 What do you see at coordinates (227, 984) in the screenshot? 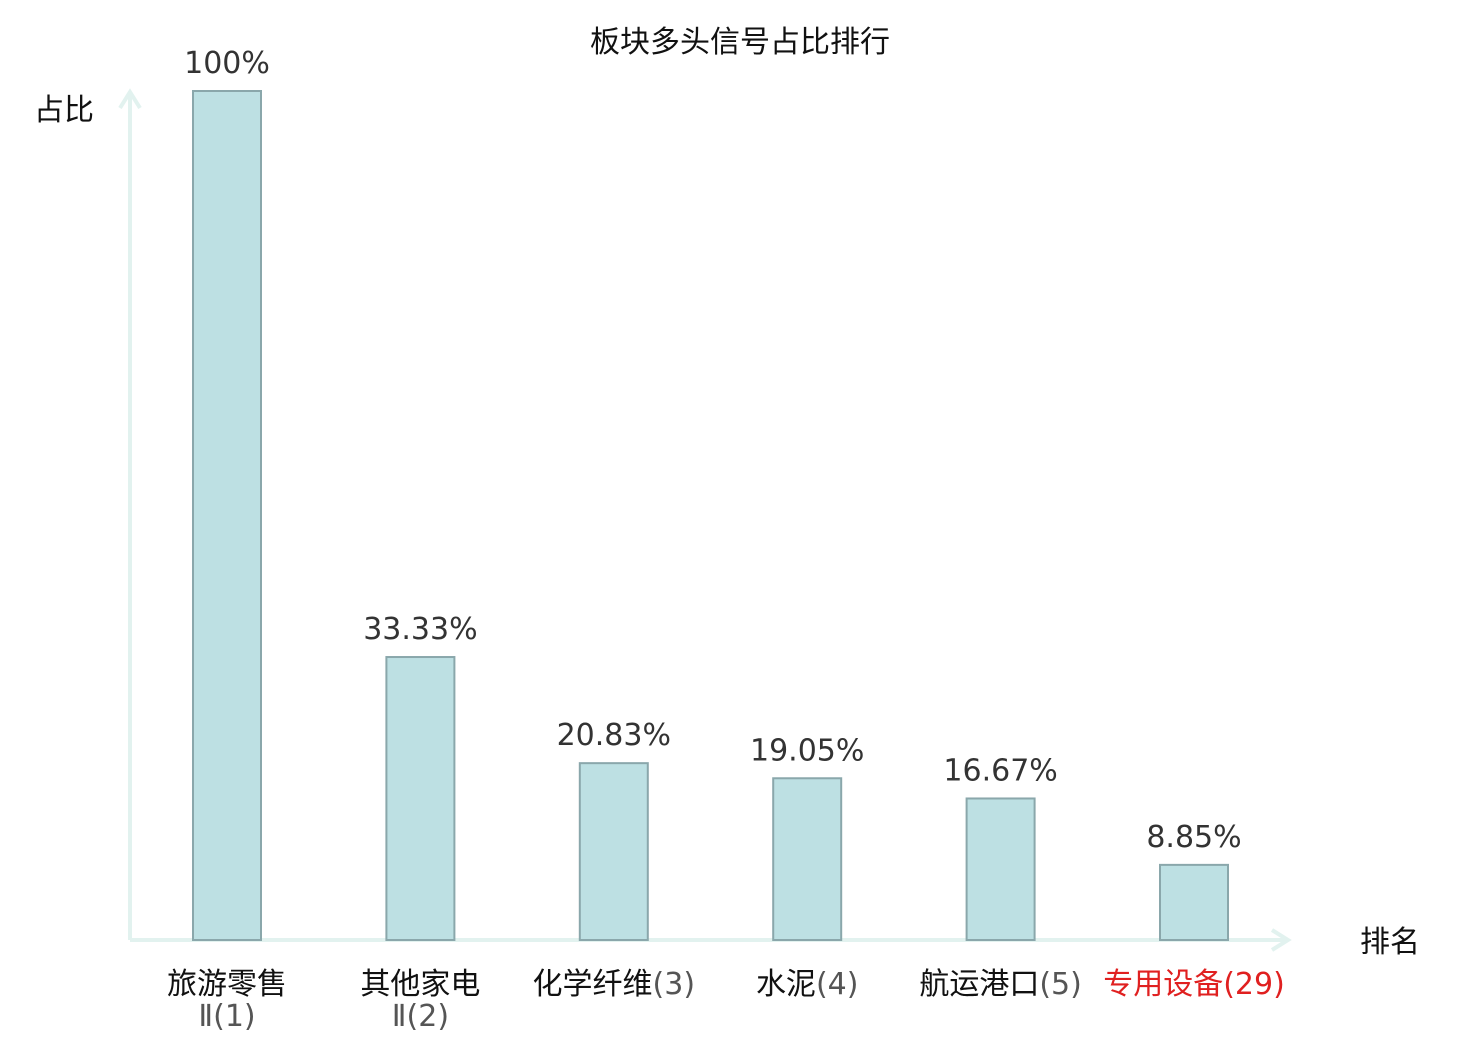
I see `category-name: 旅游零售` at bounding box center [227, 984].